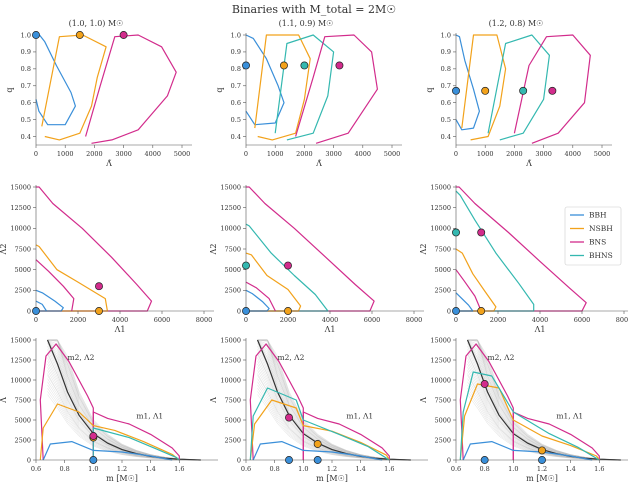 The height and width of the screenshot is (487, 628). I want to click on x-tick-label: 1.6, so click(599, 469).